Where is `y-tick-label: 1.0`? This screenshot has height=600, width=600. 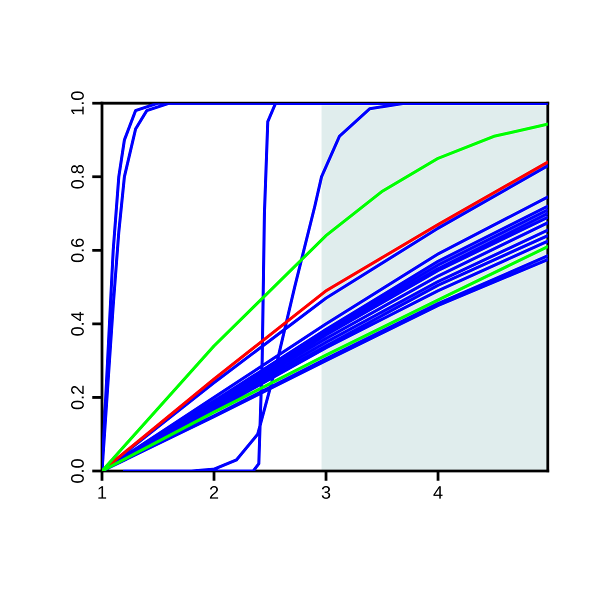 y-tick-label: 1.0 is located at coordinates (77, 102).